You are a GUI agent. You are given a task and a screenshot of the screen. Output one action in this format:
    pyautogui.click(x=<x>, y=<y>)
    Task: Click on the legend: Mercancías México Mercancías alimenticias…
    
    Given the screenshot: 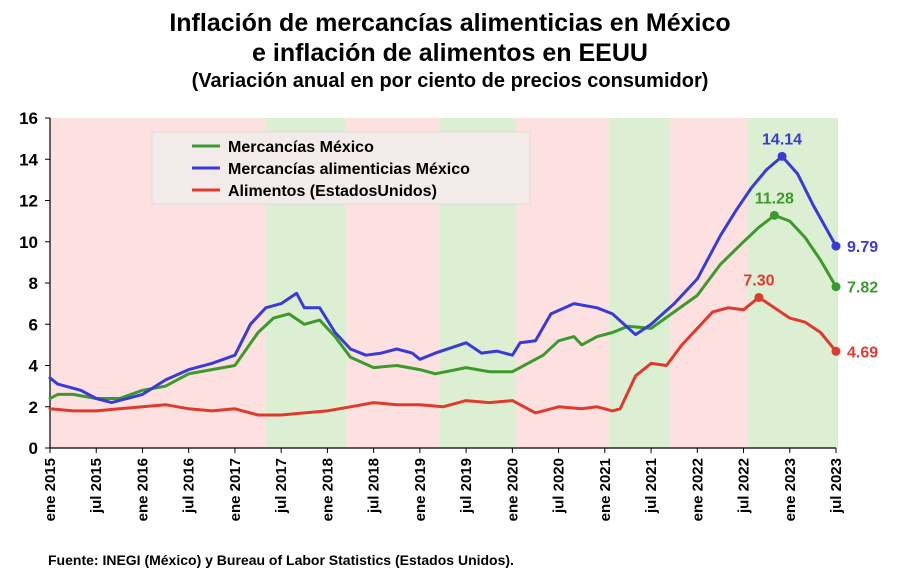 What is the action you would take?
    pyautogui.click(x=341, y=168)
    